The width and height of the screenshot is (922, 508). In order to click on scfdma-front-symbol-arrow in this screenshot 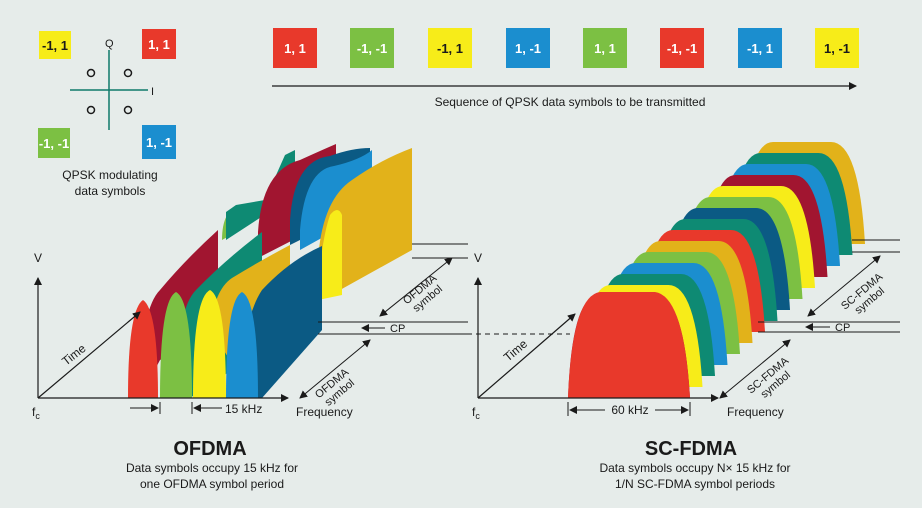, I will do `click(755, 369)`.